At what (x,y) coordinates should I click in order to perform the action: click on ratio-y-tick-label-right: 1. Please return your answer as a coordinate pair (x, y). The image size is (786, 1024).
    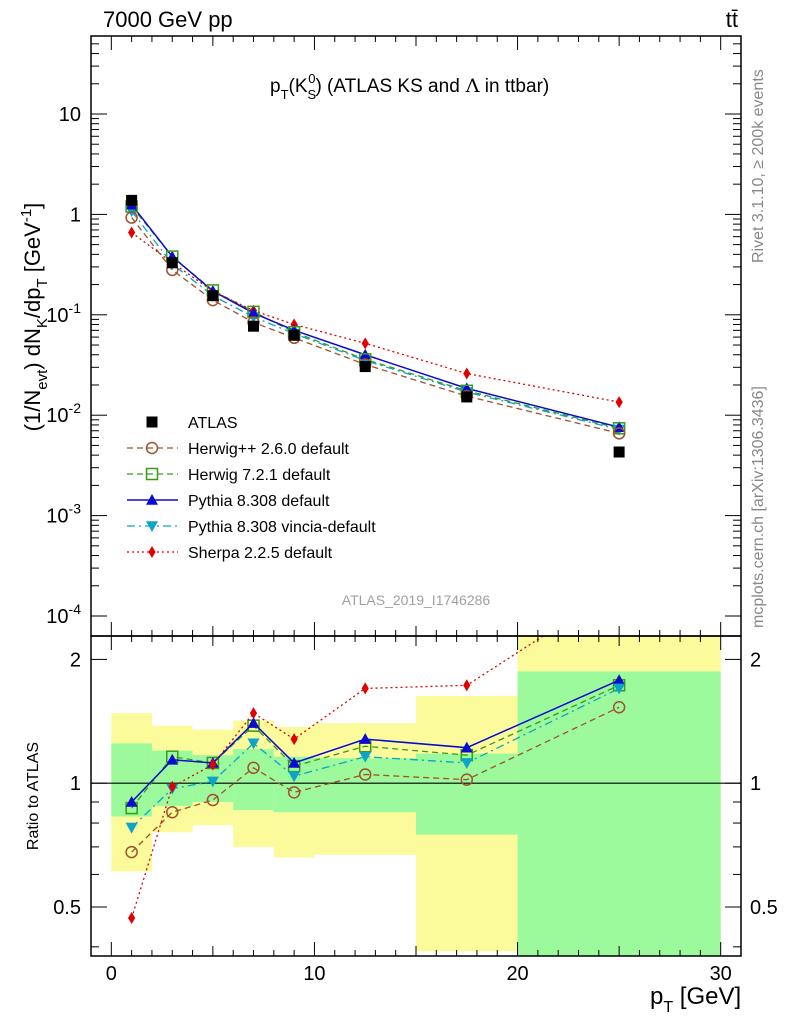
    Looking at the image, I should click on (755, 784).